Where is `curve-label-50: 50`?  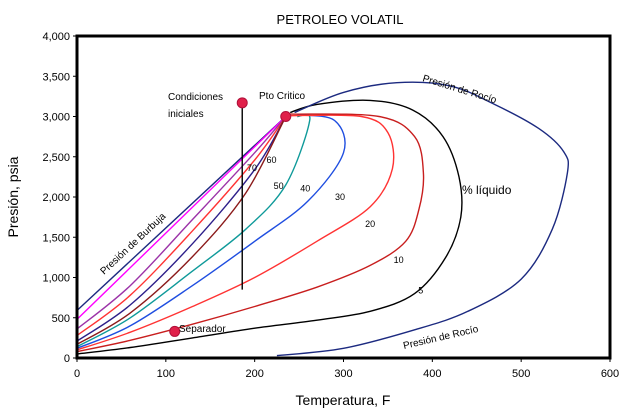 curve-label-50: 50 is located at coordinates (279, 186).